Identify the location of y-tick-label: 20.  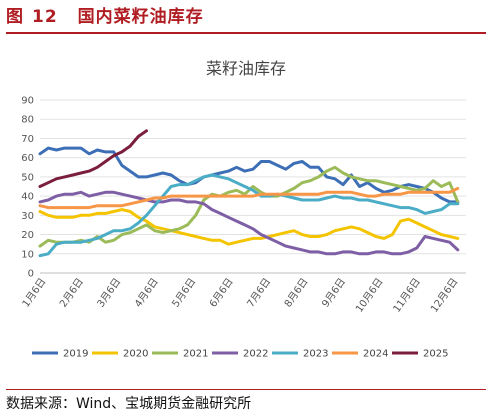
(27, 235).